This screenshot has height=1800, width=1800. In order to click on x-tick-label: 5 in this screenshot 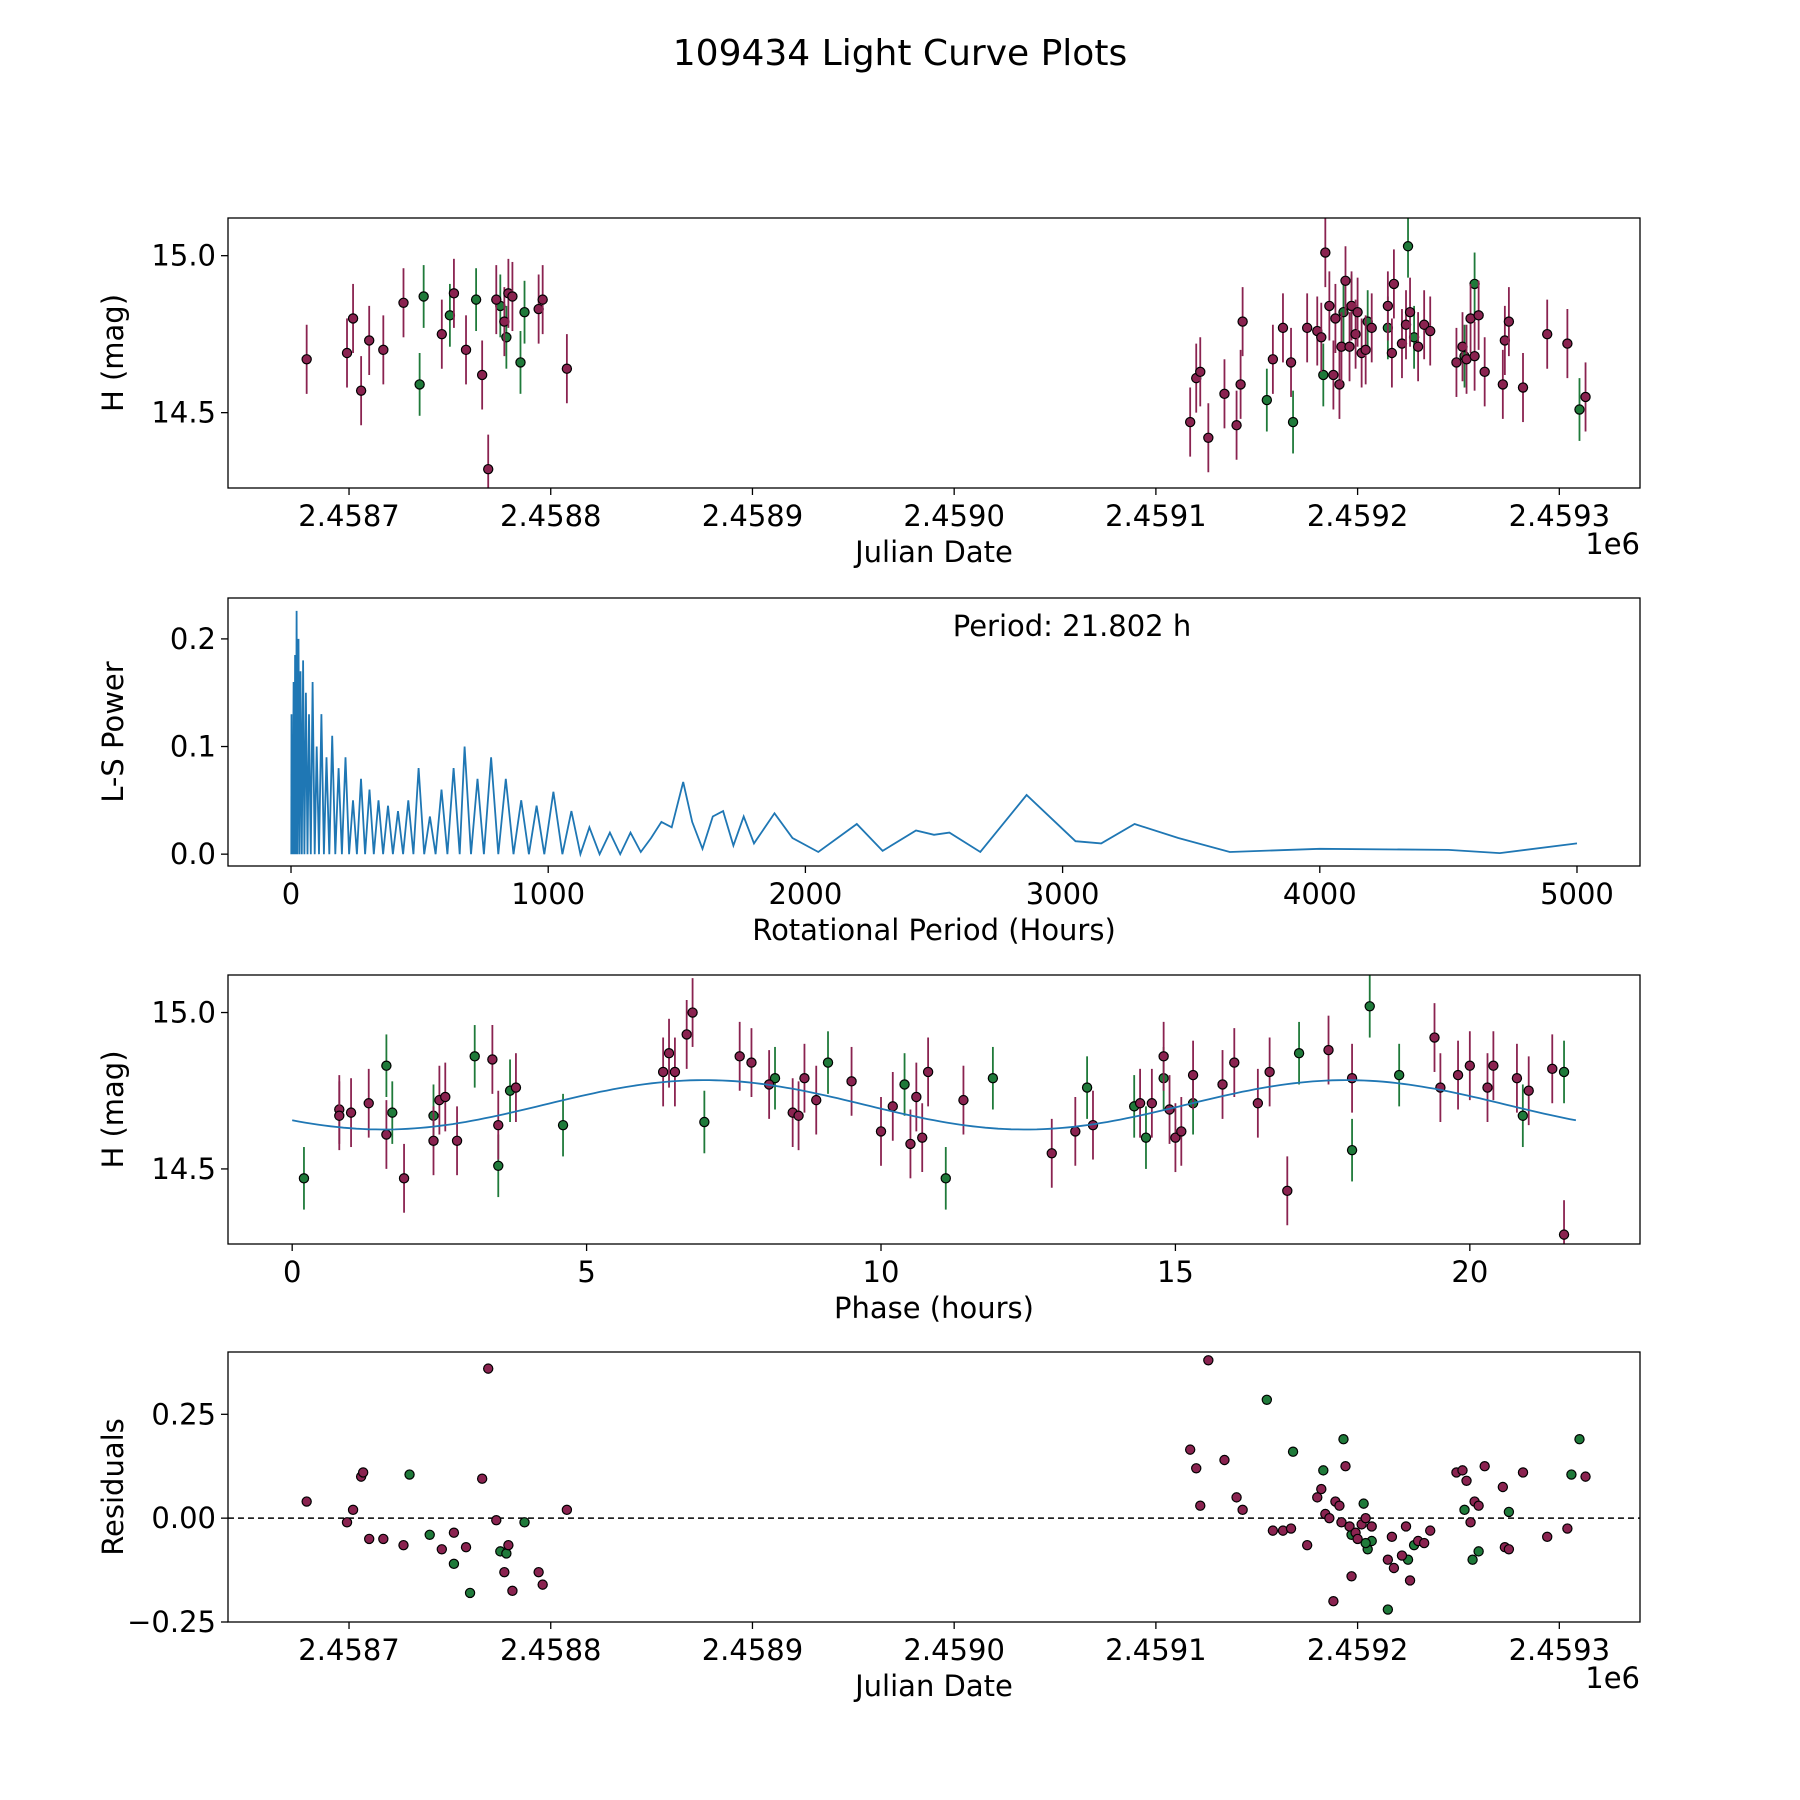, I will do `click(586, 1272)`.